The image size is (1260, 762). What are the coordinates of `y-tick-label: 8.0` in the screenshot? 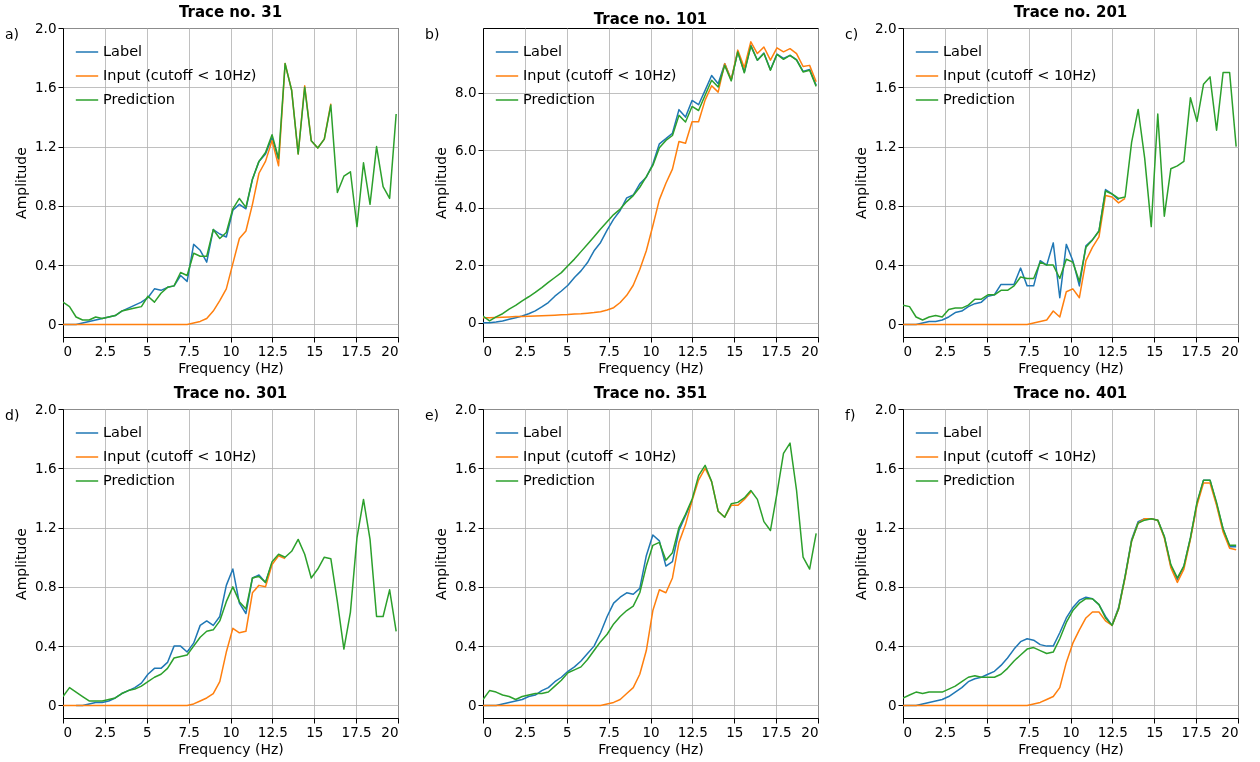 It's located at (466, 92).